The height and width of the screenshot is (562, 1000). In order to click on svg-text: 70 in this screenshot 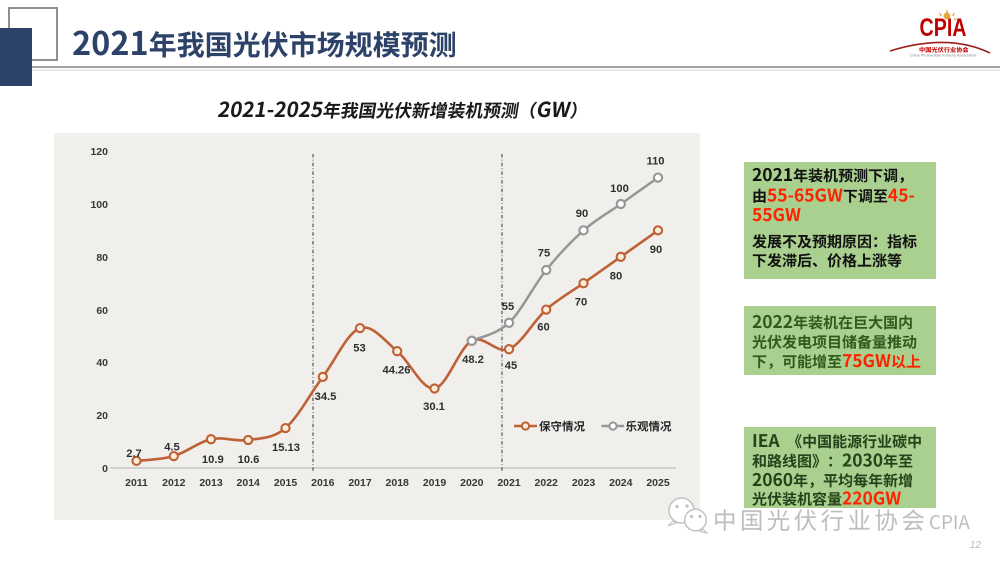, I will do `click(581, 303)`.